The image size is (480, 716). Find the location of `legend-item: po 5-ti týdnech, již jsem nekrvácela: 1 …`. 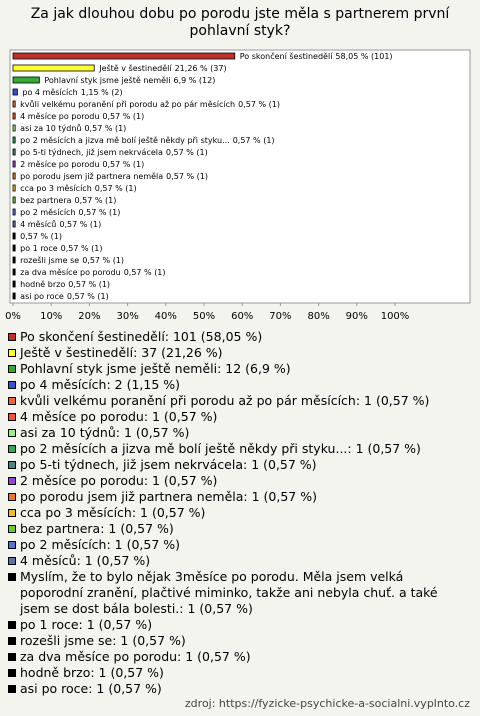

legend-item: po 5-ti týdnech, již jsem nekrvácela: 1 … is located at coordinates (239, 465).